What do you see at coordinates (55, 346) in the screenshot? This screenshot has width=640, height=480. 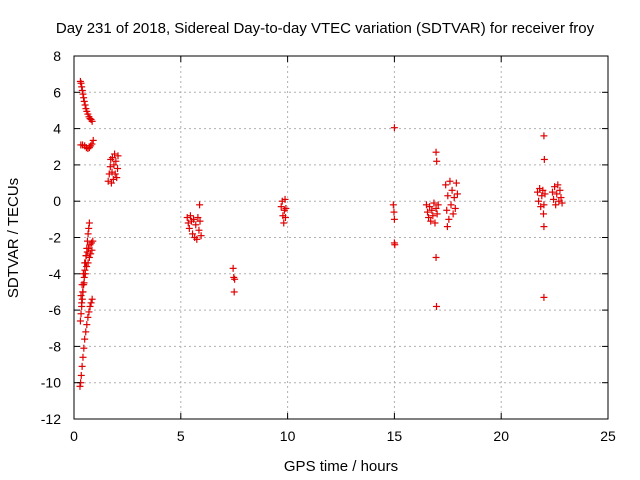 I see `y-tick-label: -8` at bounding box center [55, 346].